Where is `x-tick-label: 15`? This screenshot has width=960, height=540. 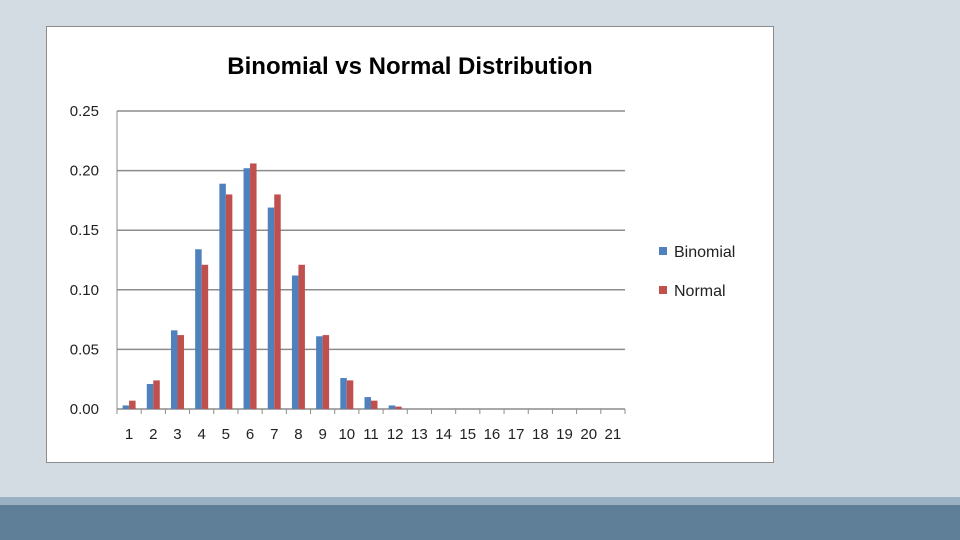 x-tick-label: 15 is located at coordinates (467, 434).